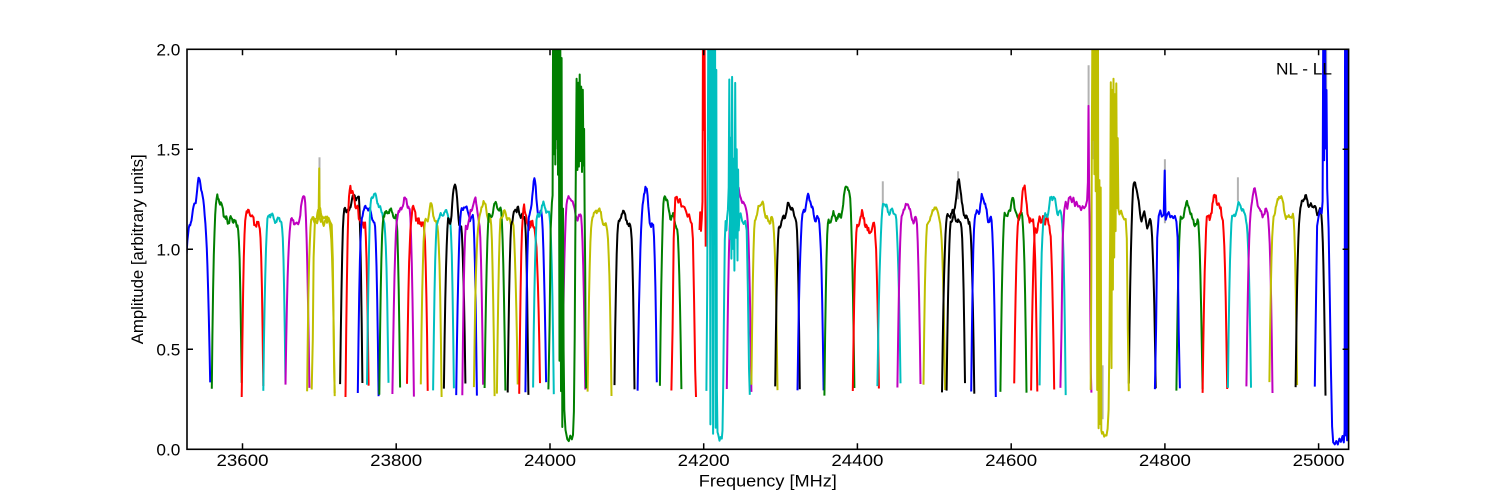 The height and width of the screenshot is (500, 1500). What do you see at coordinates (168, 450) in the screenshot?
I see `svg-text: 0.0` at bounding box center [168, 450].